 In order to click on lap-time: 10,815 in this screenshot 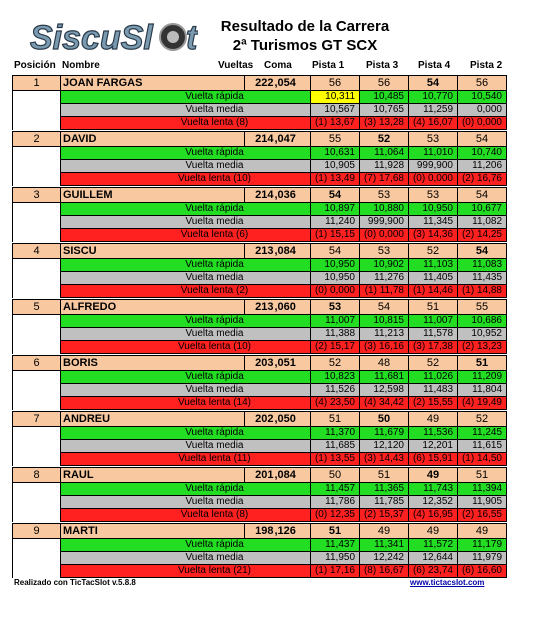, I will do `click(384, 321)`.